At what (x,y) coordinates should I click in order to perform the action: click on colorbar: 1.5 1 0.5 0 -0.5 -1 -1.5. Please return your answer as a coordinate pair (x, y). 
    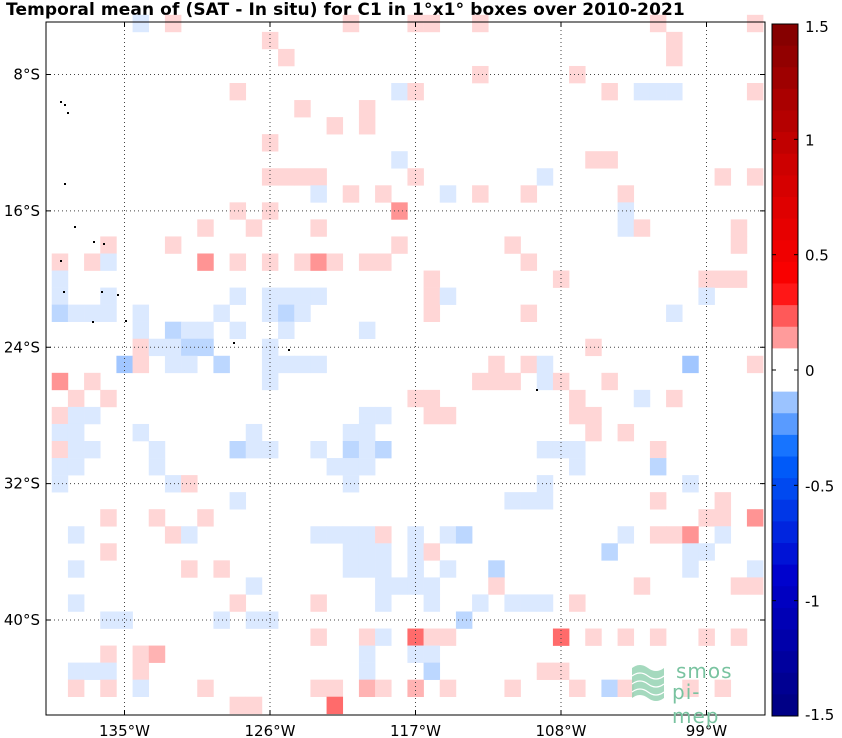
    Looking at the image, I should click on (802, 371).